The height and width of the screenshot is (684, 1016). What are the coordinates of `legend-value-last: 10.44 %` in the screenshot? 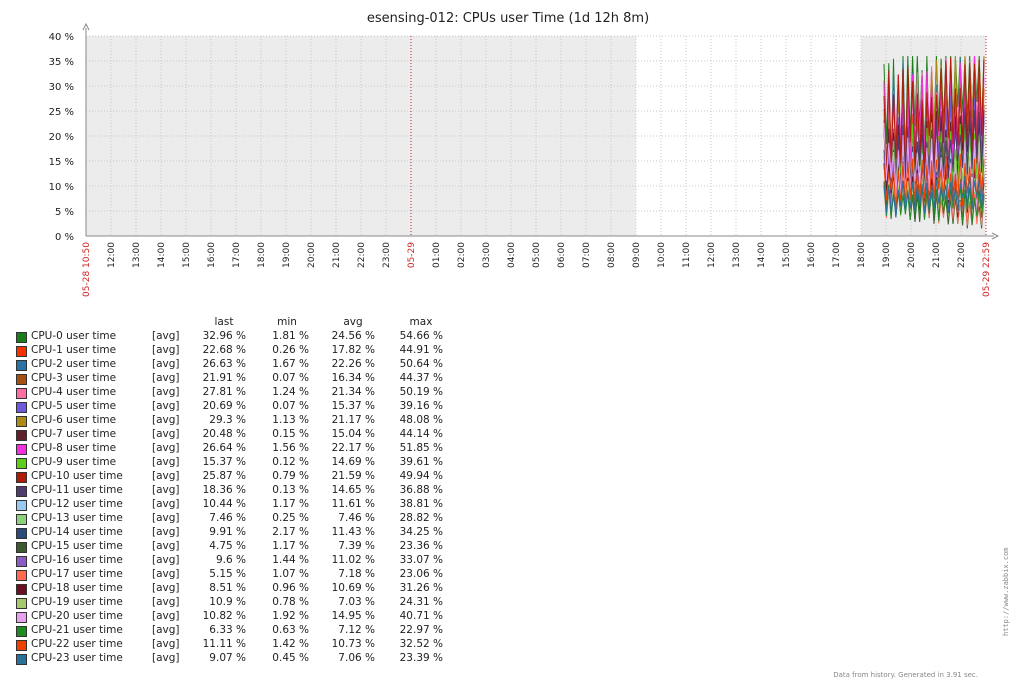 It's located at (224, 504).